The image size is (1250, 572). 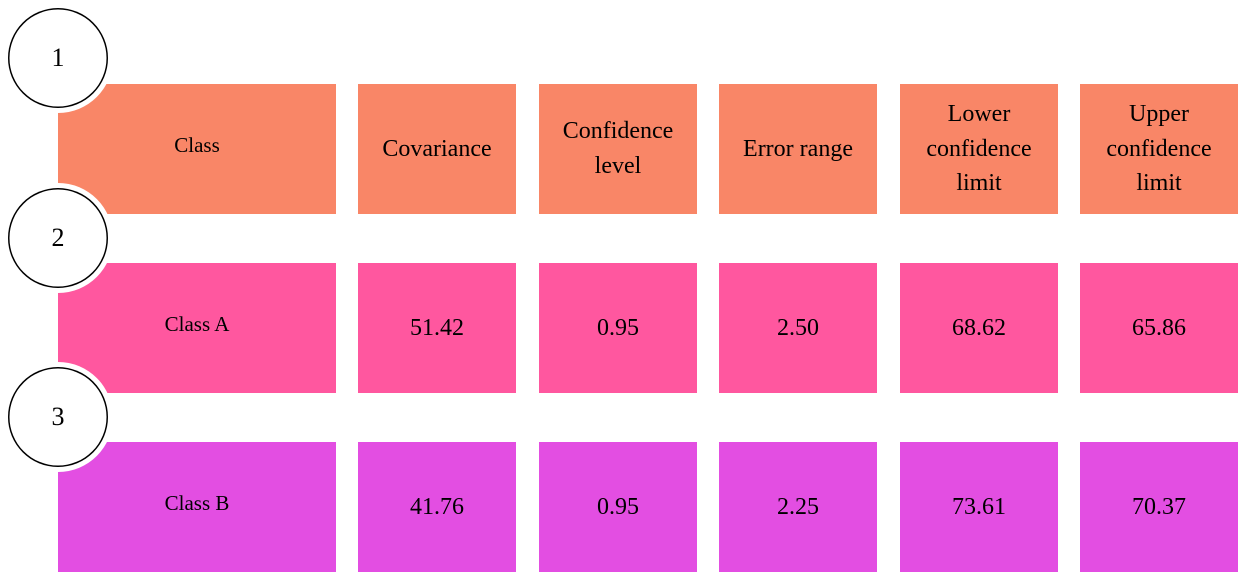 I want to click on header-class-cell: Class, so click(x=197, y=149).